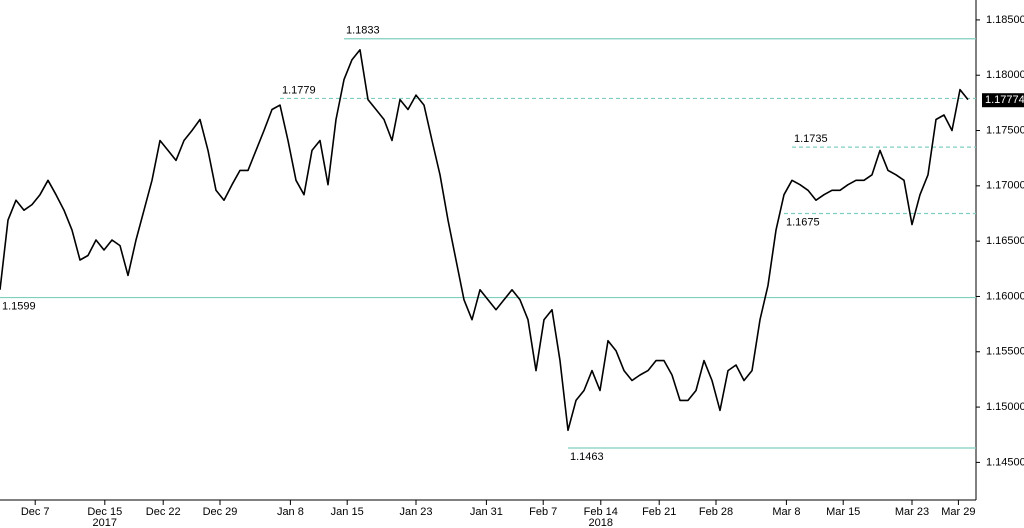 The image size is (1024, 528). I want to click on y-tick-label: 1.18500, so click(1005, 20).